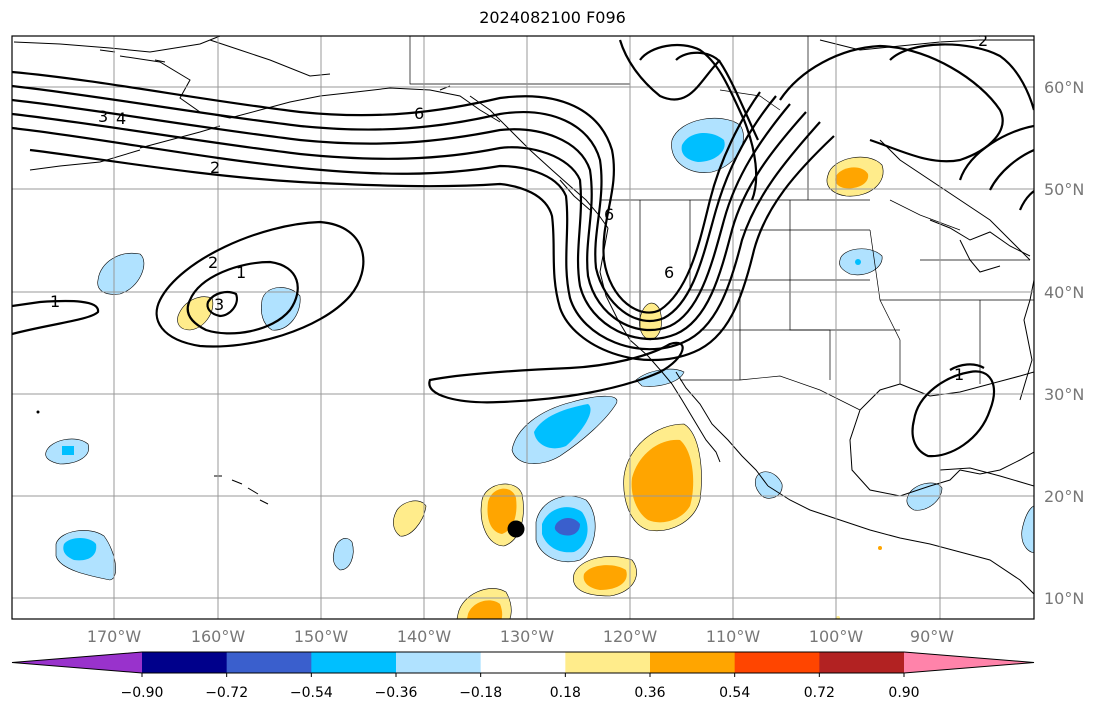 The width and height of the screenshot is (1105, 712). What do you see at coordinates (1064, 496) in the screenshot?
I see `lat-label: 20°N` at bounding box center [1064, 496].